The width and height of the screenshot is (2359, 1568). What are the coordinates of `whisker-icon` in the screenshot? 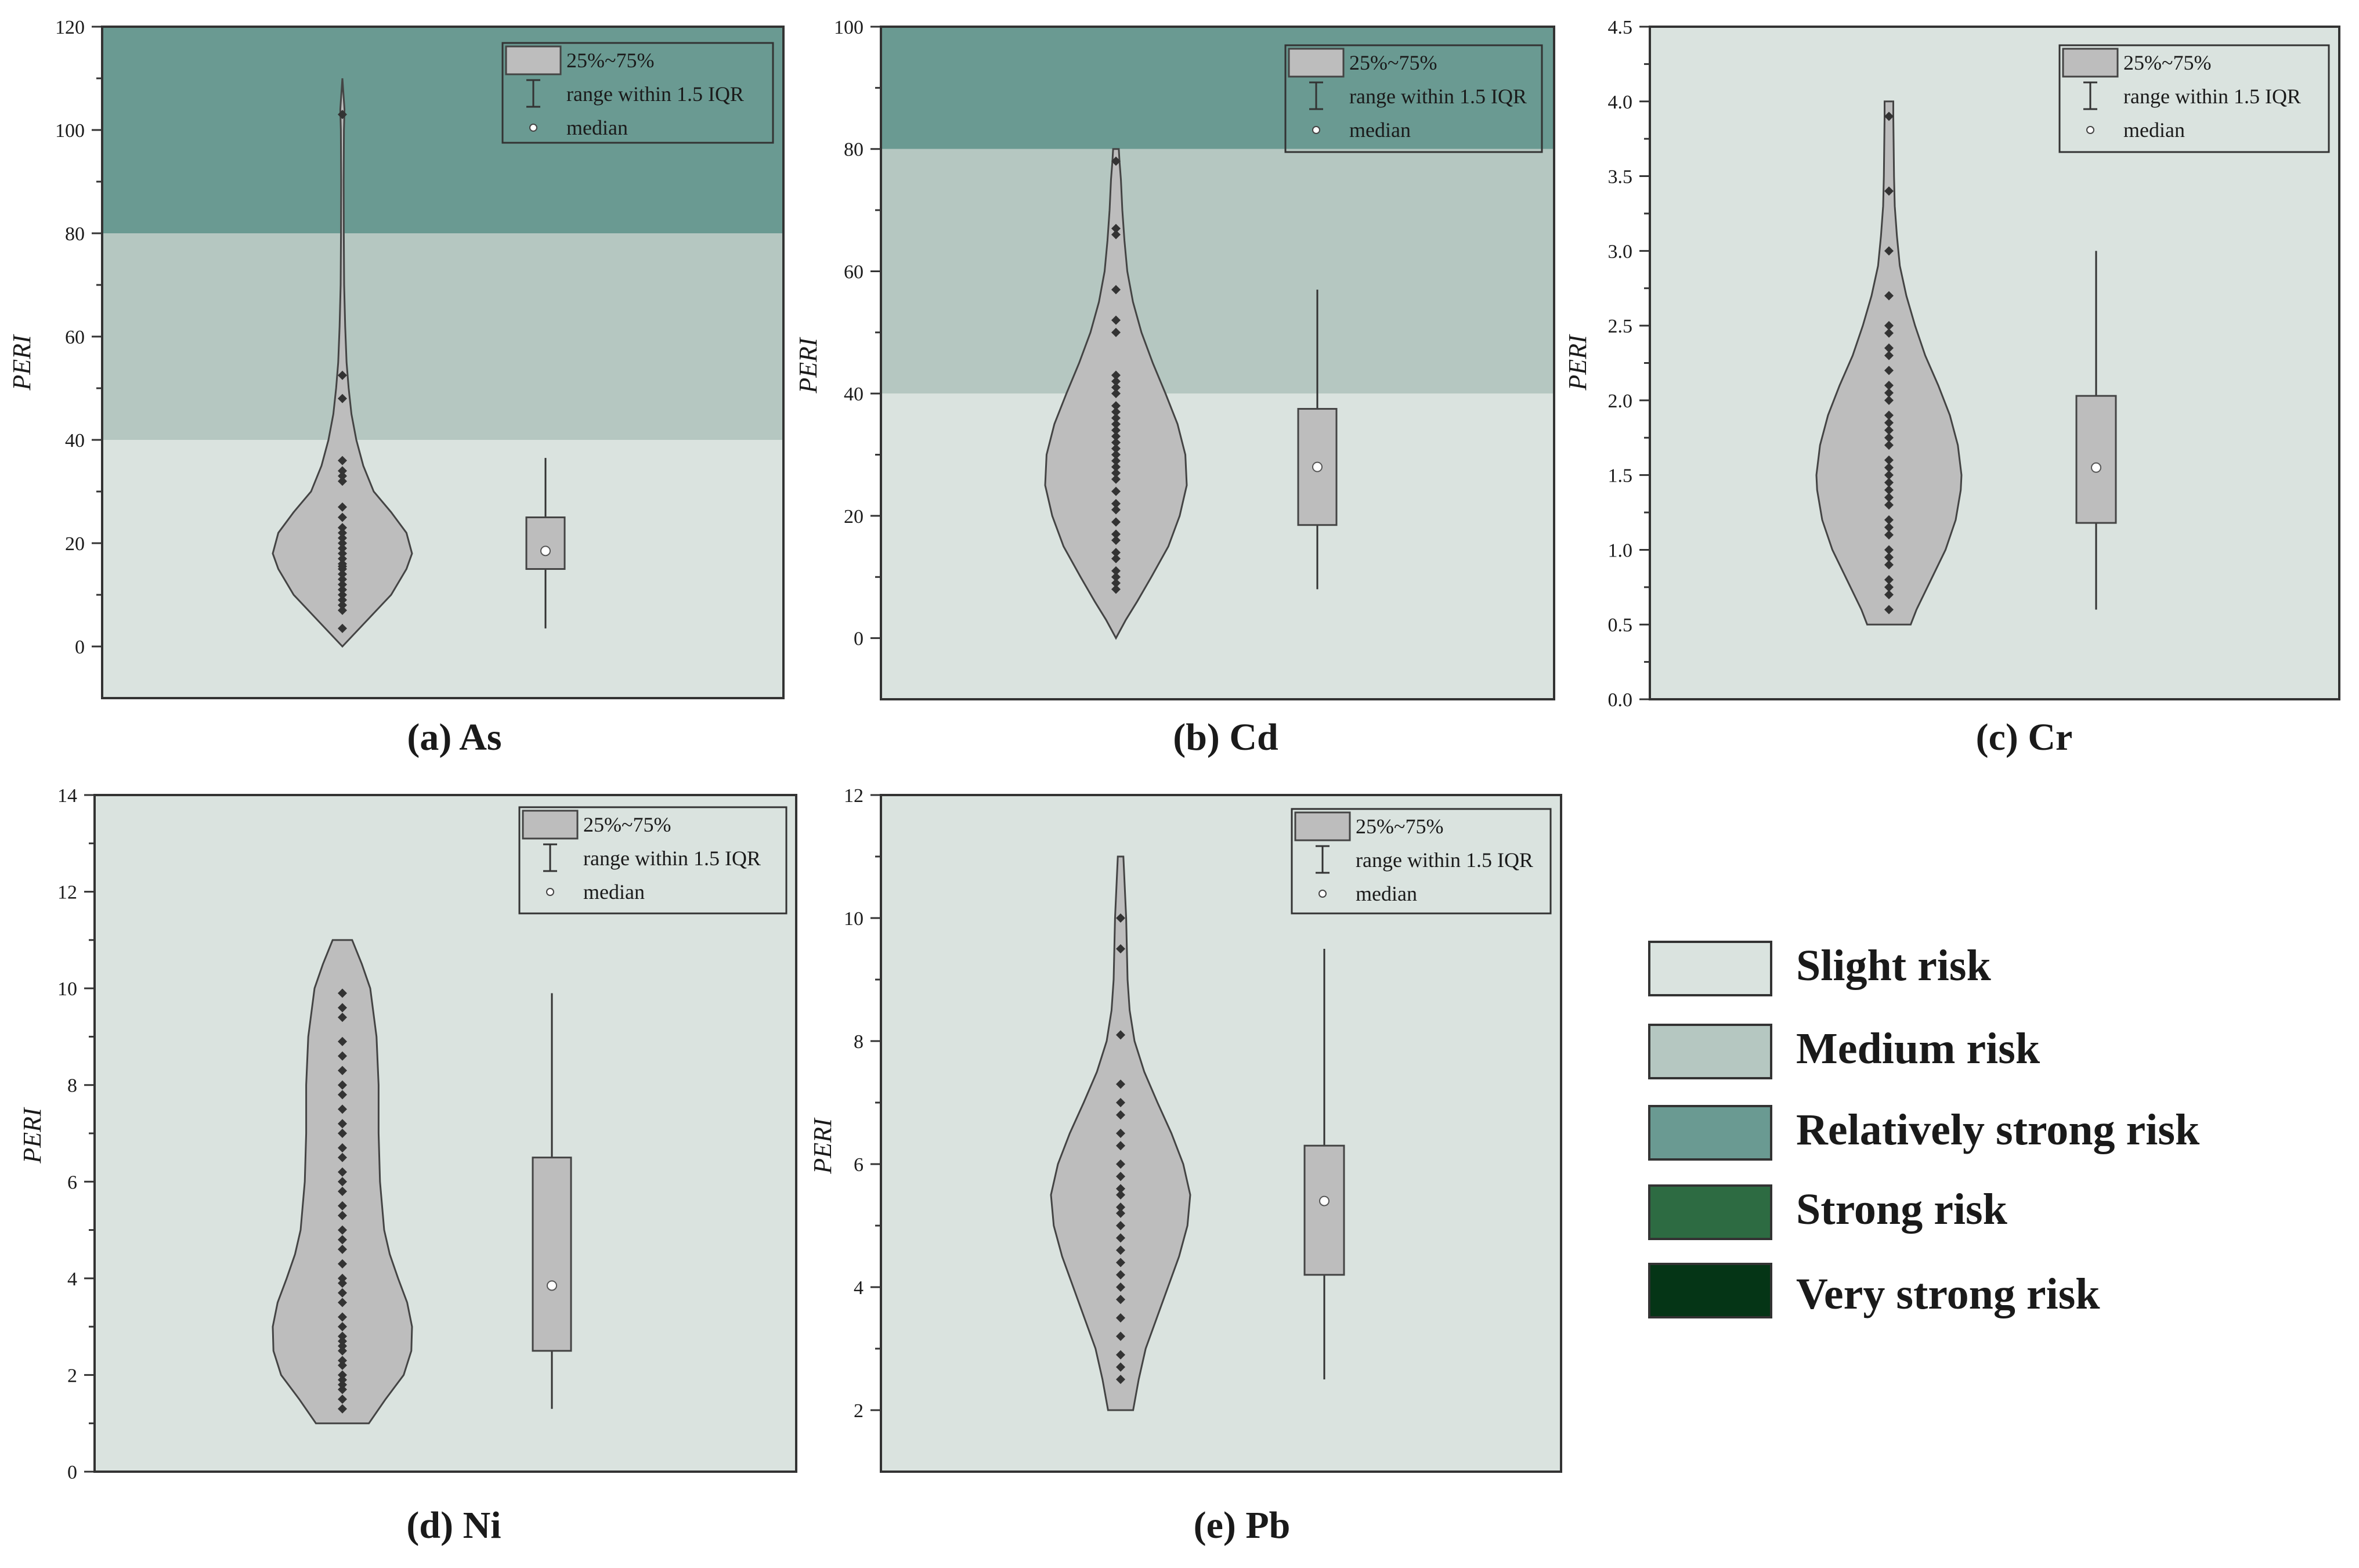 It's located at (2090, 95).